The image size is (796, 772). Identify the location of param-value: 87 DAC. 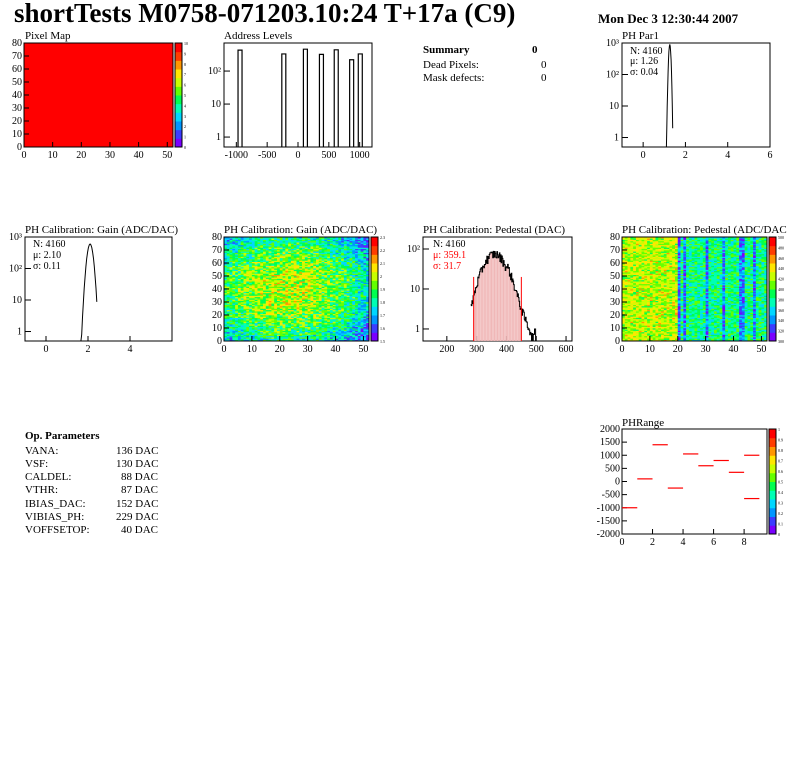
(139, 490).